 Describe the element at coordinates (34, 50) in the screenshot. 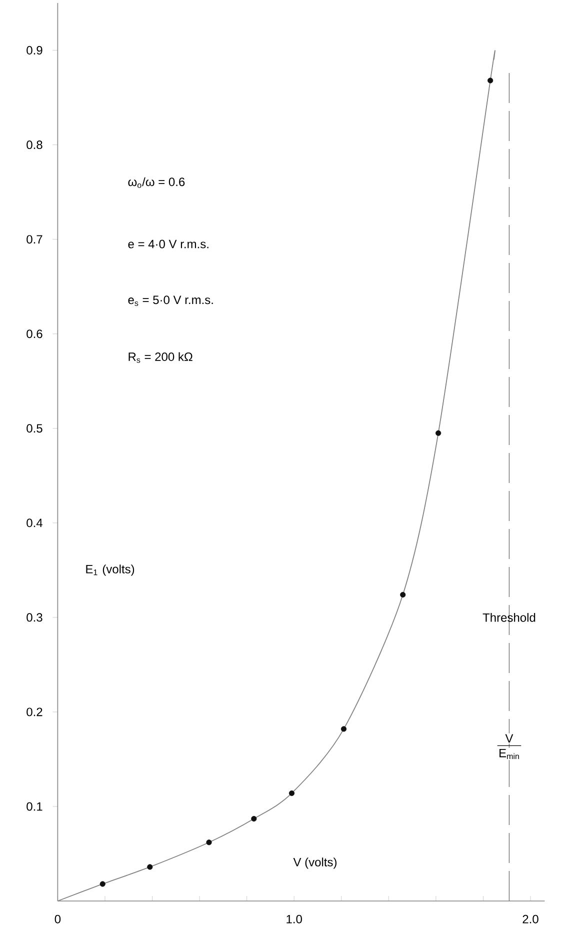

I see `y-tick-label: 0.9` at that location.